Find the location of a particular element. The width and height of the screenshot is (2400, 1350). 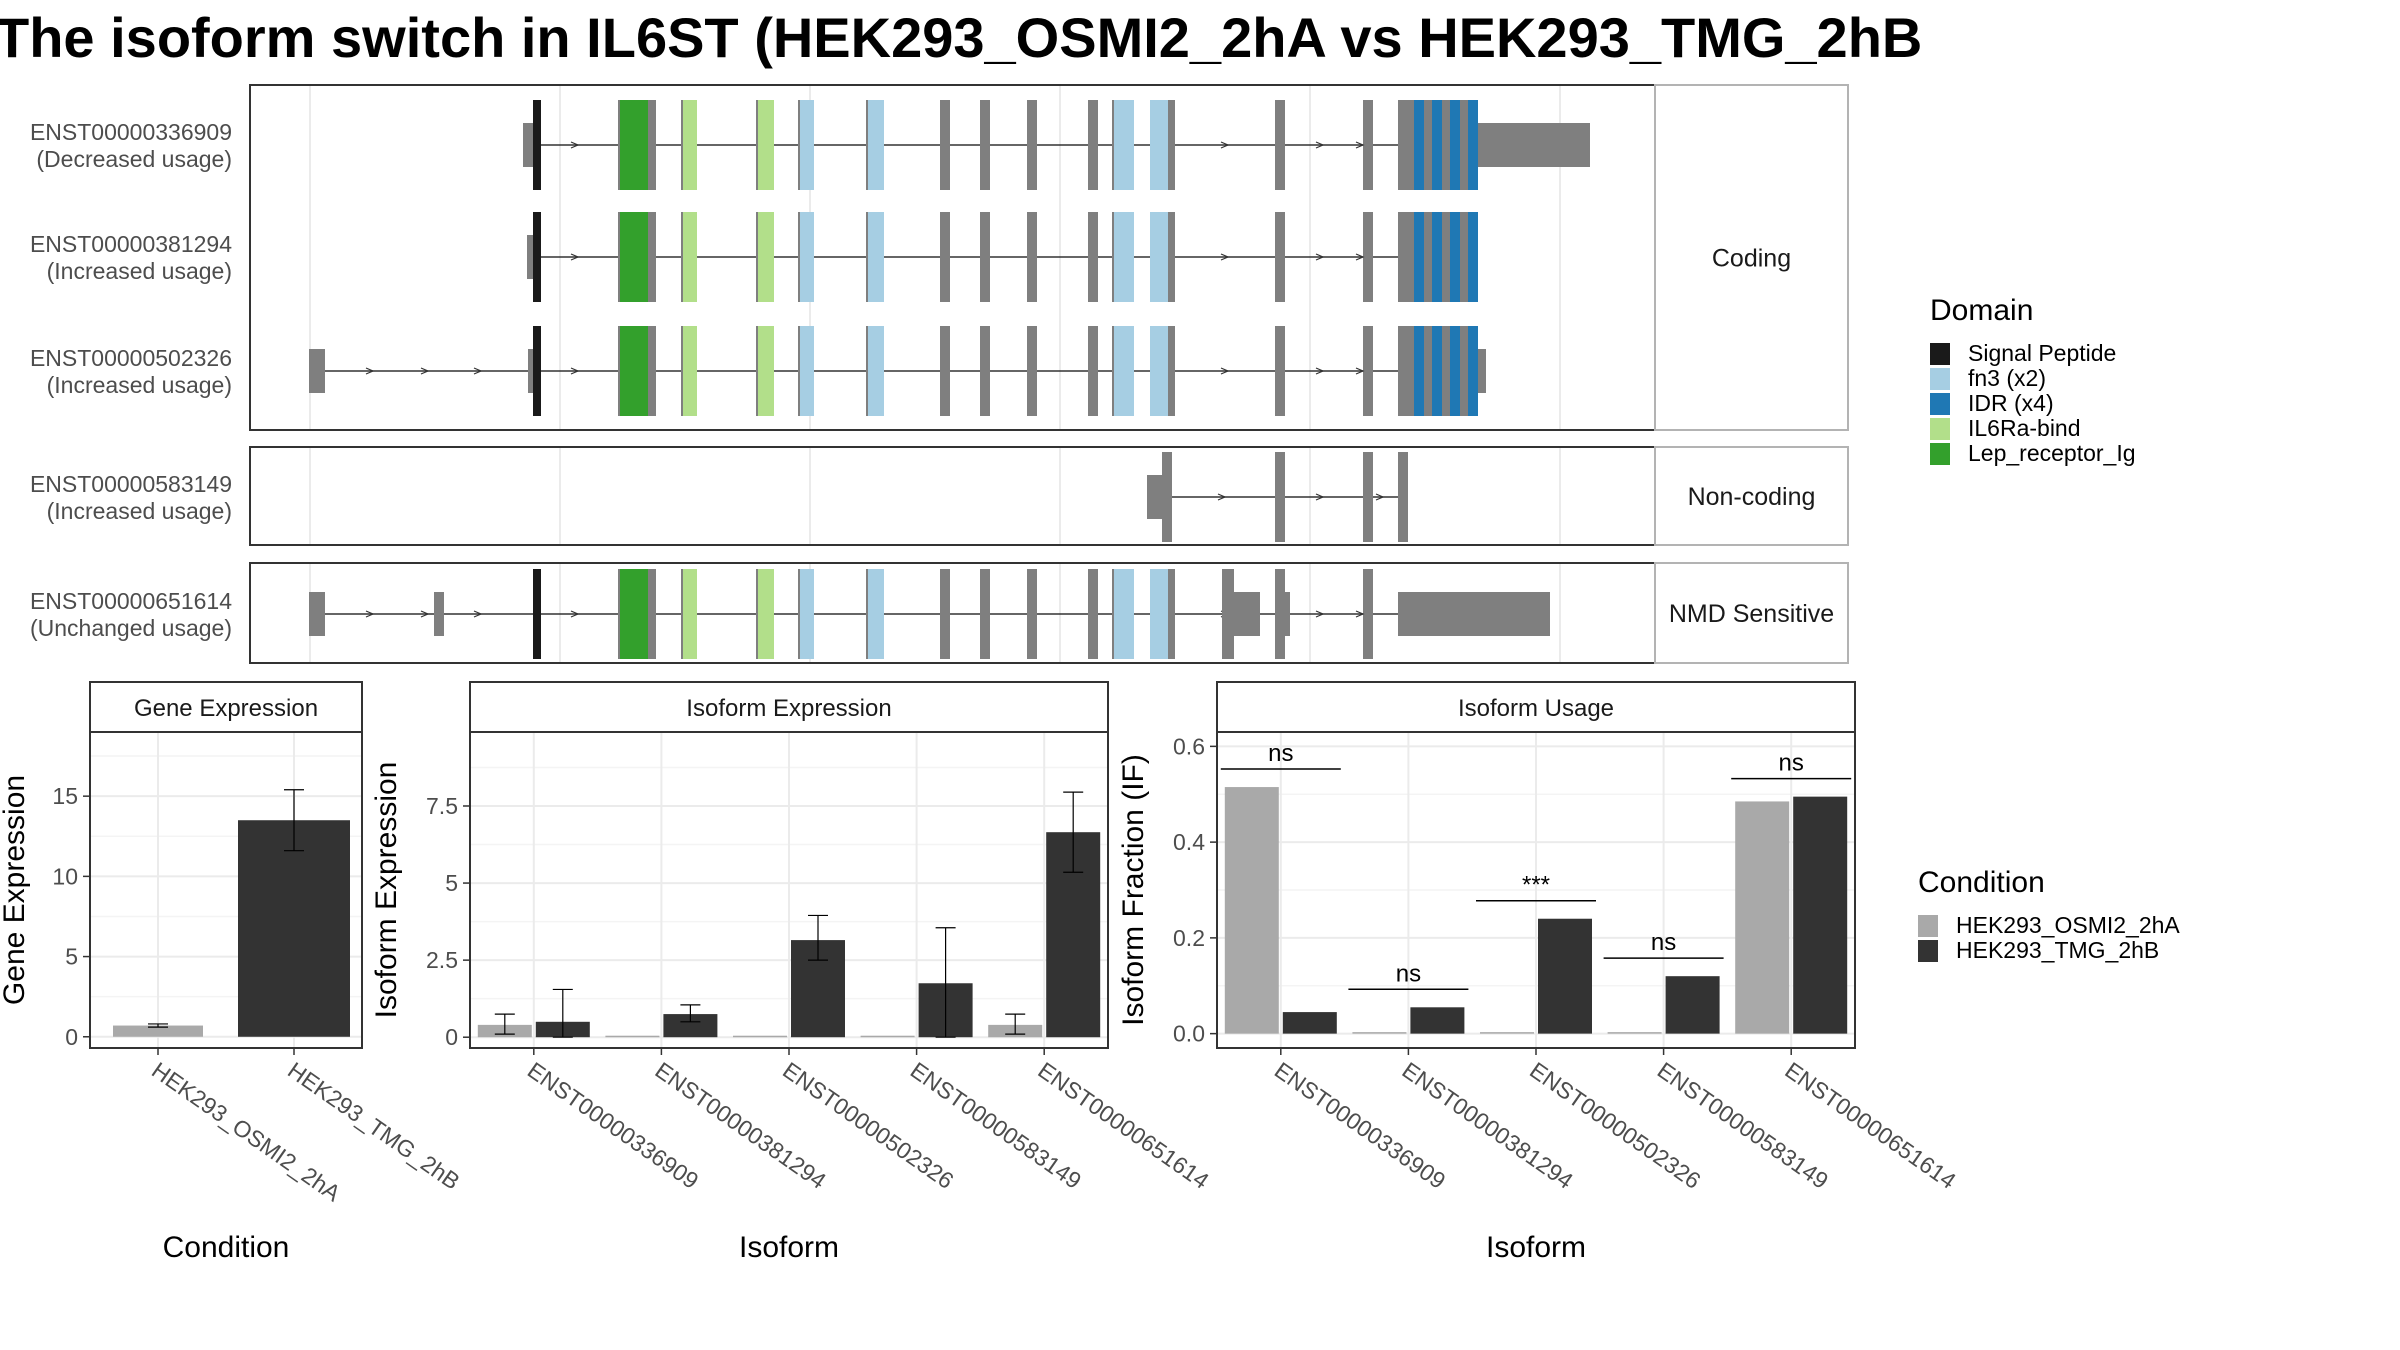

domain-legend-title: Domain is located at coordinates (1981, 310).